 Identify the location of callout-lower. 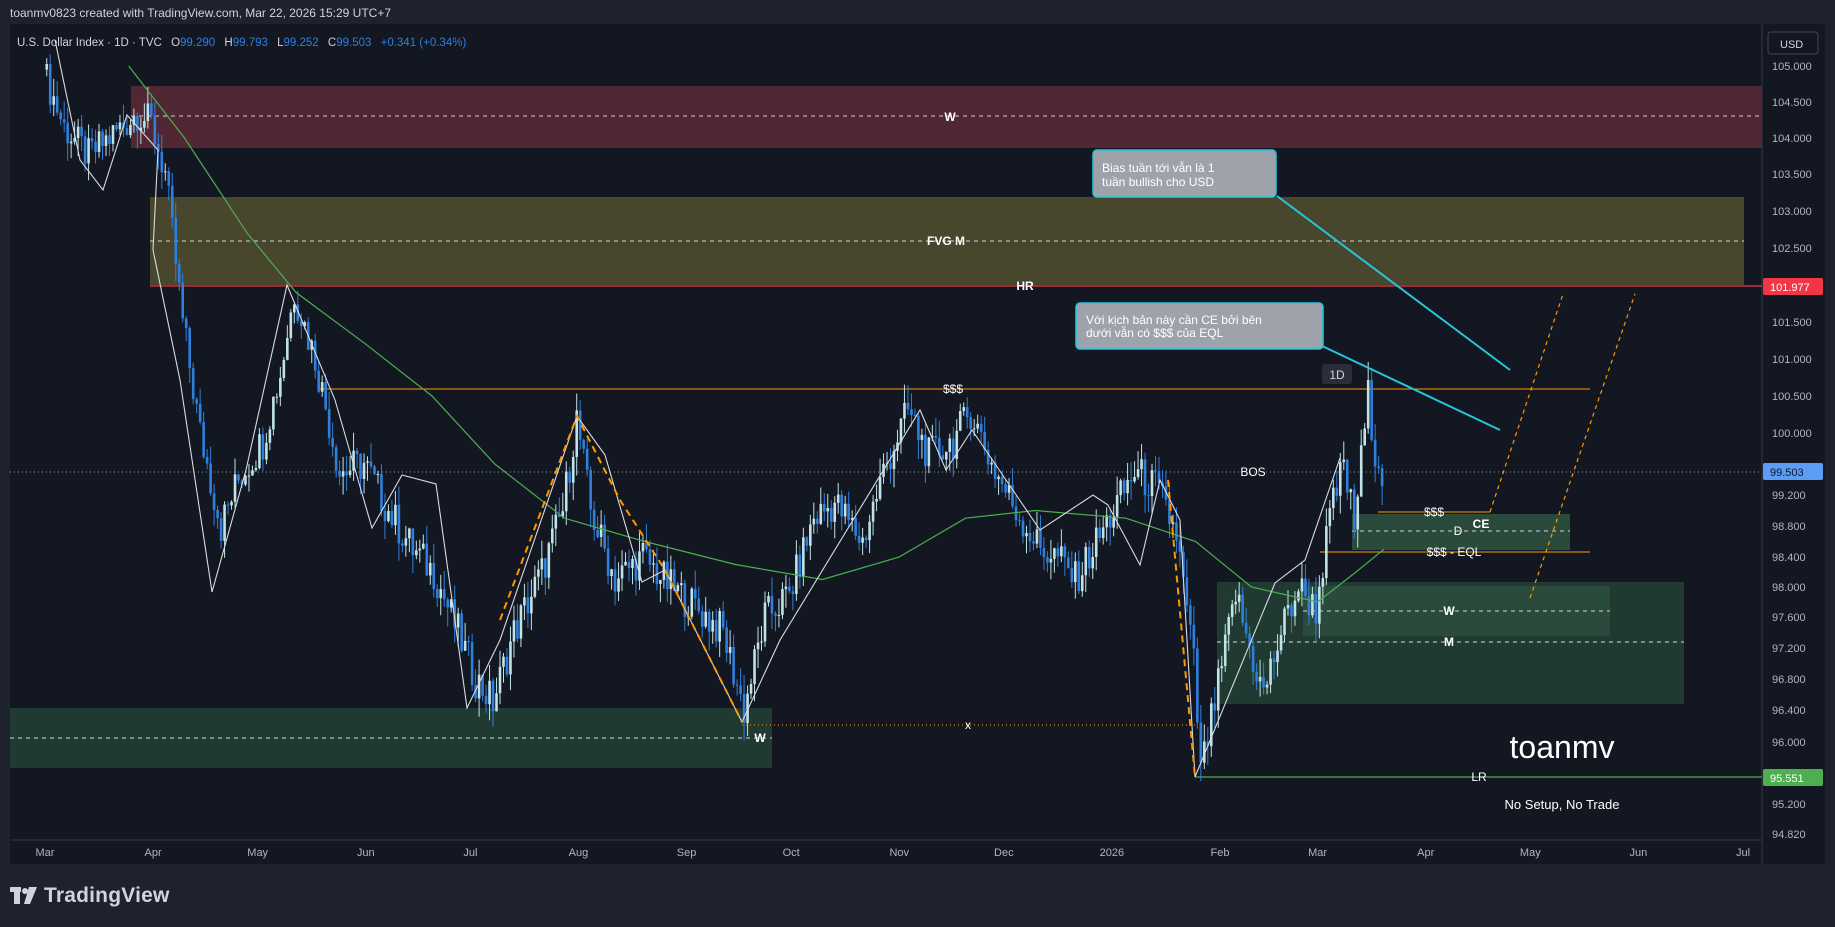
(1199, 326).